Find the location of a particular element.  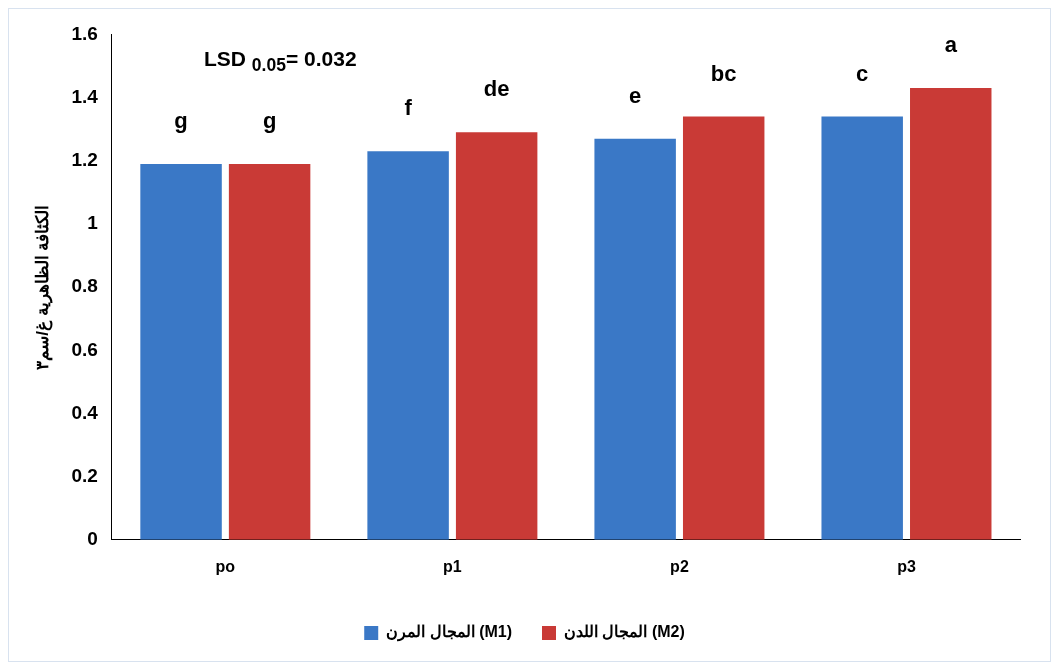

y-tick-label: 1 is located at coordinates (93, 223).